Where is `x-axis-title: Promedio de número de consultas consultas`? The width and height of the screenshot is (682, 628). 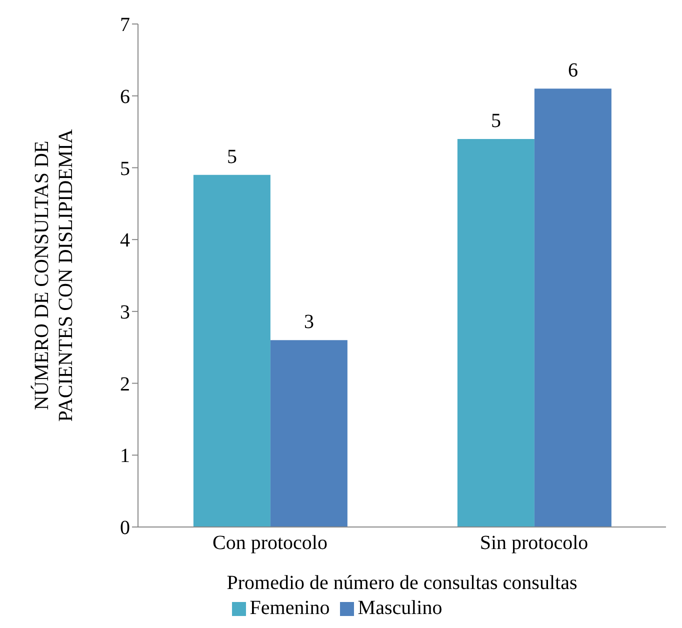
x-axis-title: Promedio de número de consultas consultas is located at coordinates (402, 583).